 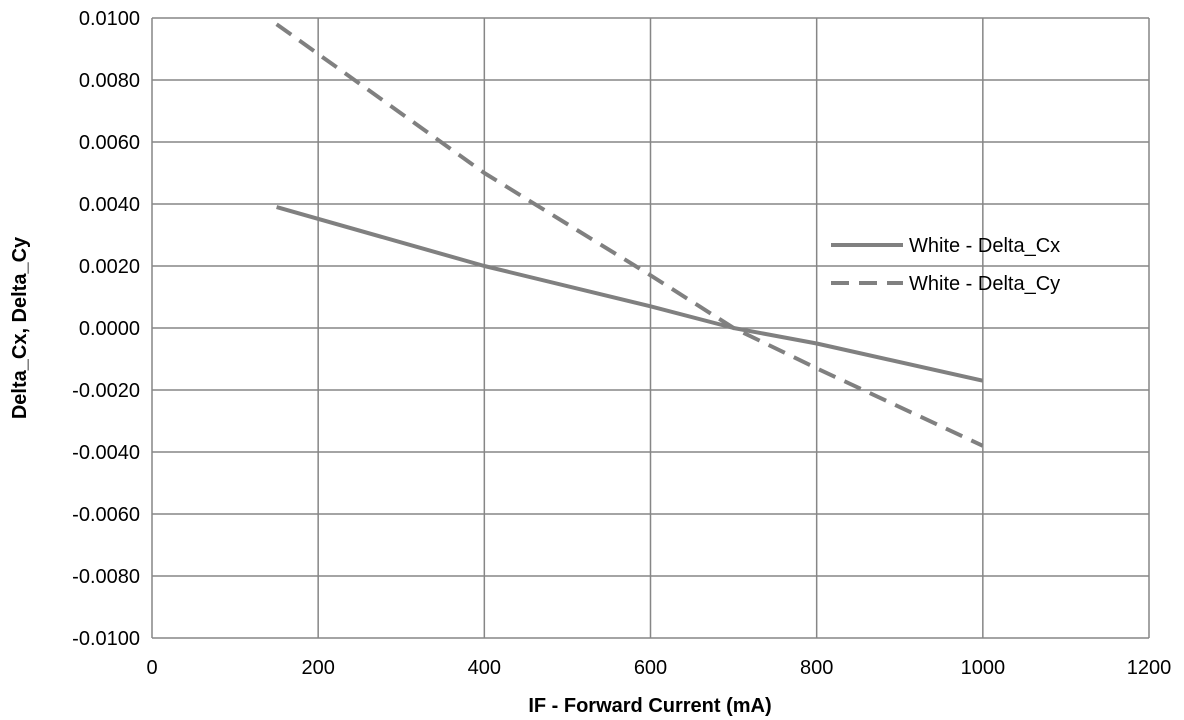 I want to click on y-tick-label: -0.0060, so click(x=106, y=515).